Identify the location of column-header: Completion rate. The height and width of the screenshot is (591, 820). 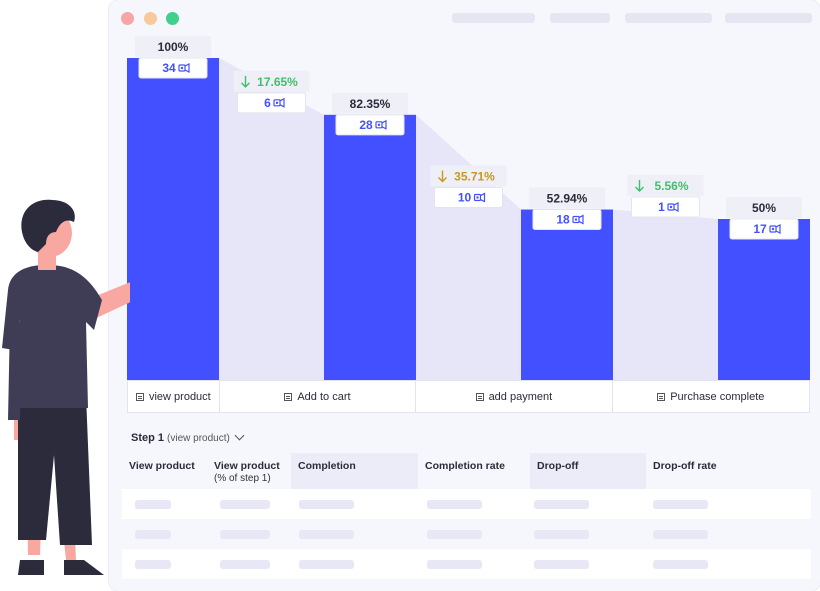
(465, 466).